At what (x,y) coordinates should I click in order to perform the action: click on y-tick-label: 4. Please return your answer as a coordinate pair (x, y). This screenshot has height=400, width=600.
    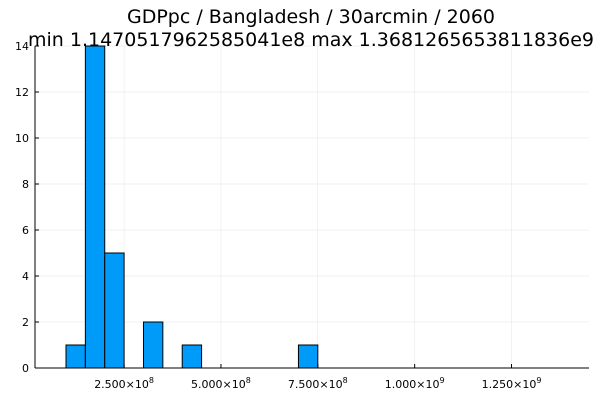
    Looking at the image, I should click on (25, 276).